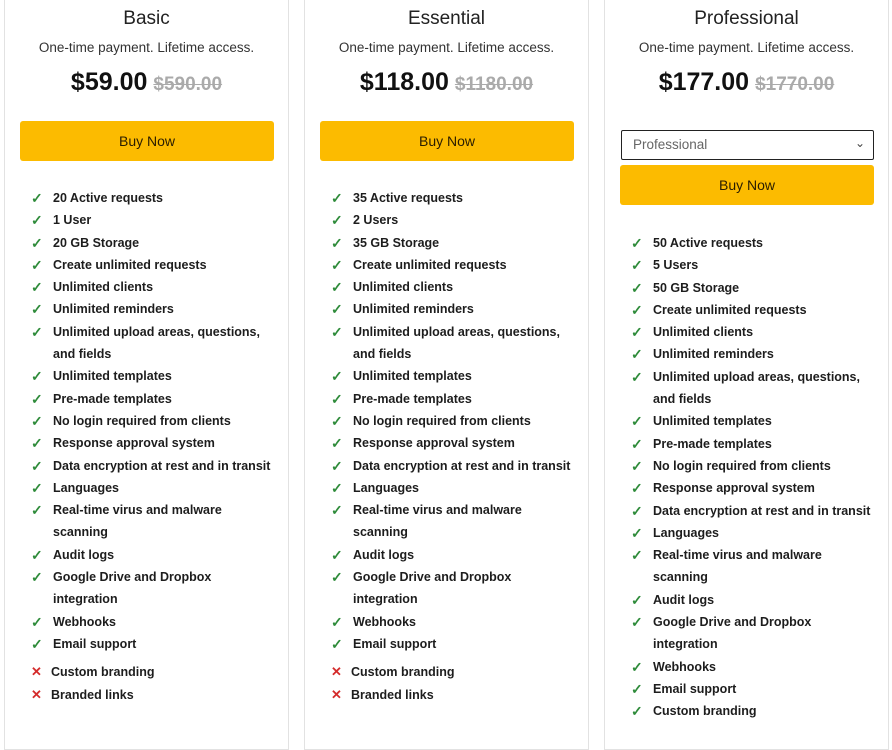 This screenshot has width=892, height=750. I want to click on feature-item: ✓ 20 Active requests, so click(151, 198).